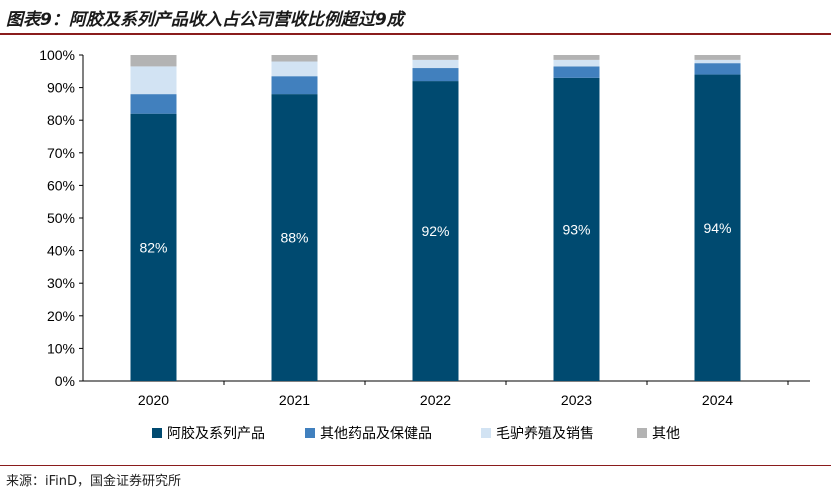  I want to click on y-tick-label: 10%, so click(61, 348).